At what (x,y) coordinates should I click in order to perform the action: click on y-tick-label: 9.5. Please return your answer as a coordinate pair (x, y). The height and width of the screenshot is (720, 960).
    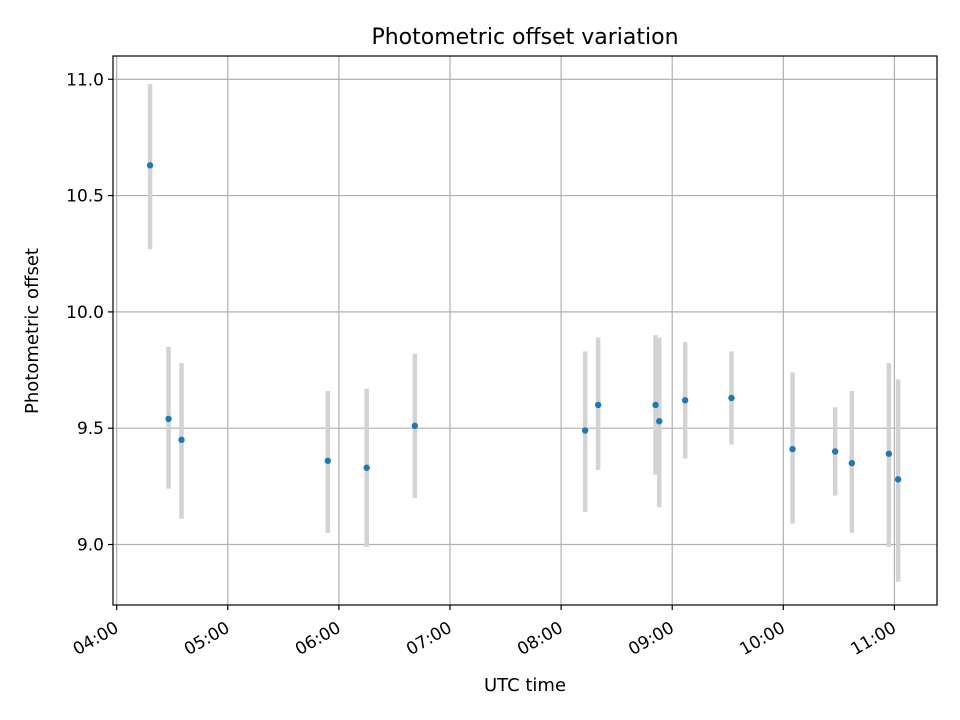
    Looking at the image, I should click on (90, 429).